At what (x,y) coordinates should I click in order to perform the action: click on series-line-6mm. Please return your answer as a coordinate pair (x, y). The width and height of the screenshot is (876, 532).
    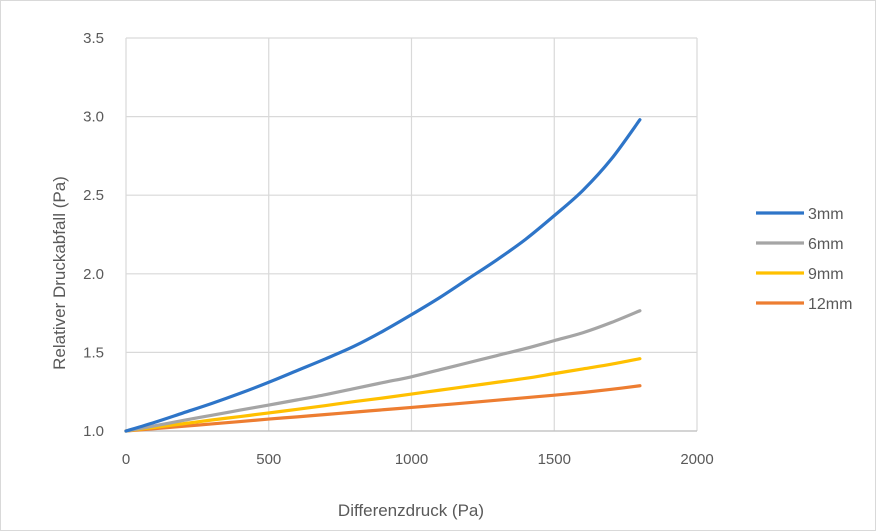
    Looking at the image, I should click on (383, 371).